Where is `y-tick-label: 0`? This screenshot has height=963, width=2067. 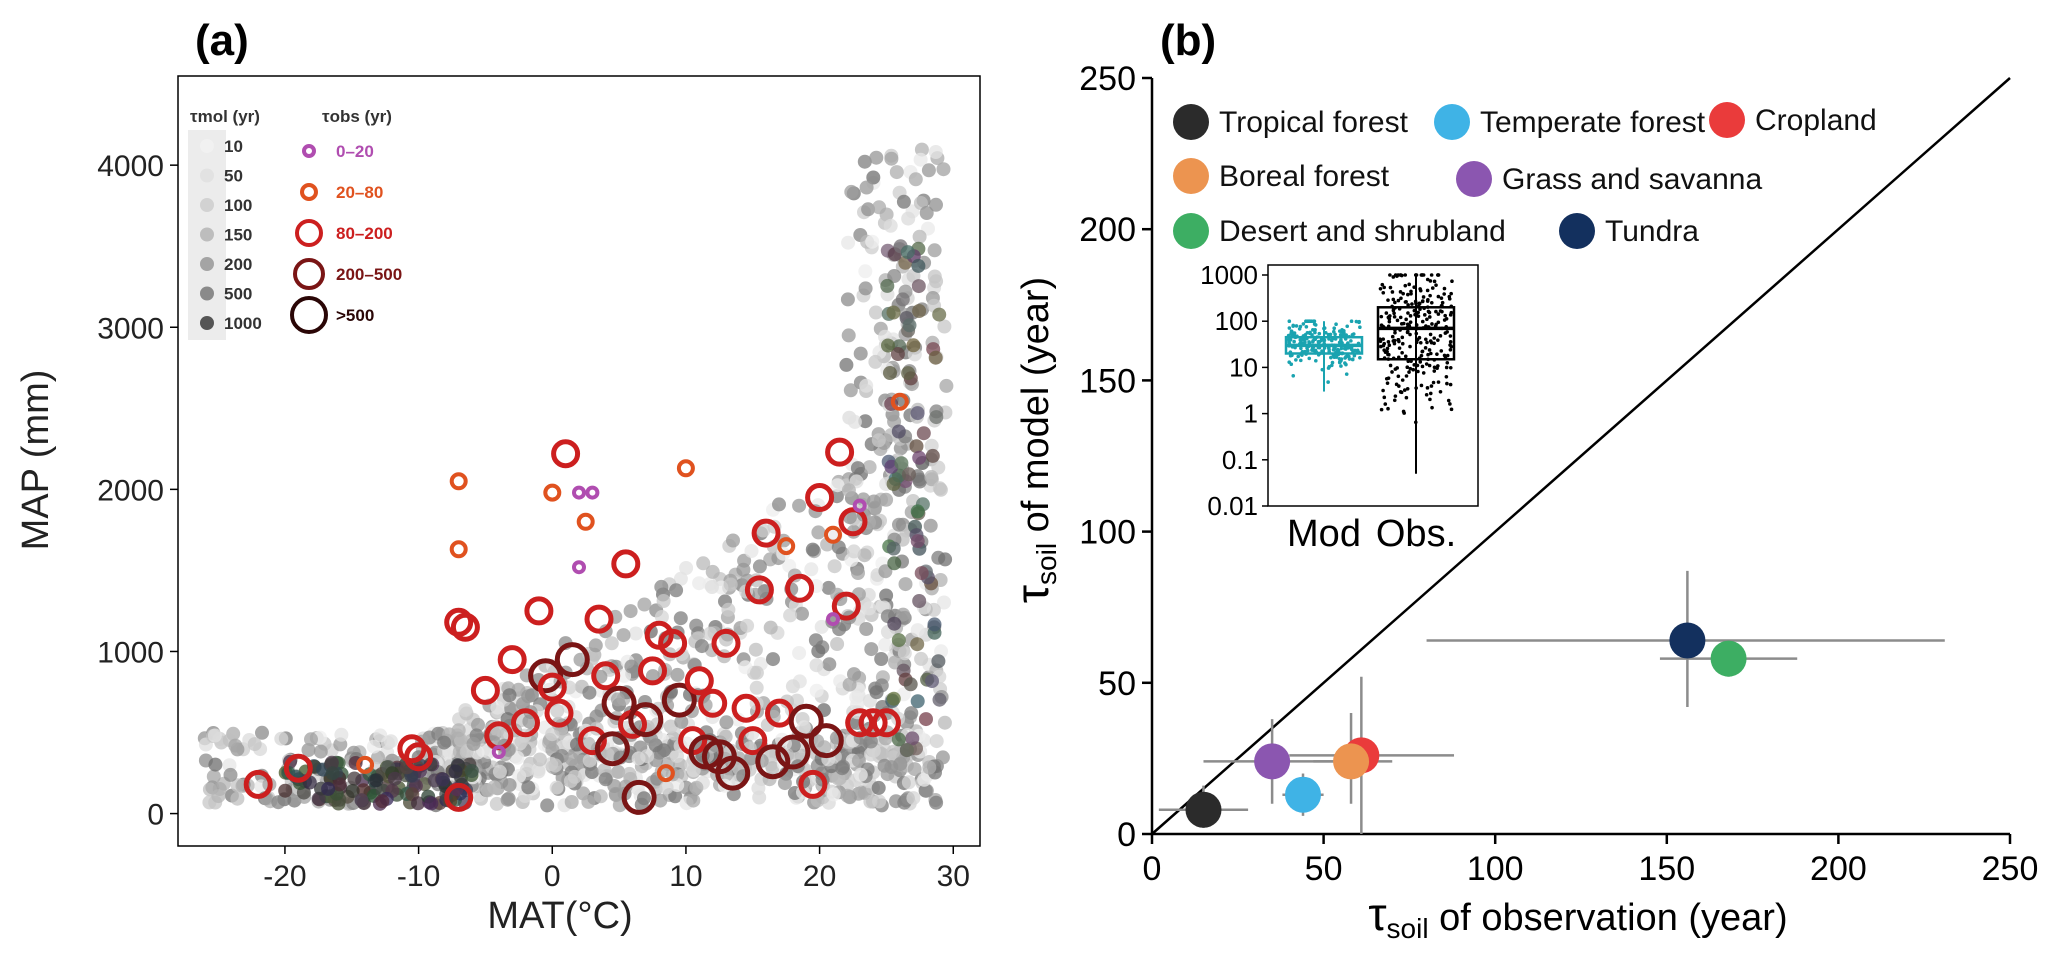
y-tick-label: 0 is located at coordinates (155, 815).